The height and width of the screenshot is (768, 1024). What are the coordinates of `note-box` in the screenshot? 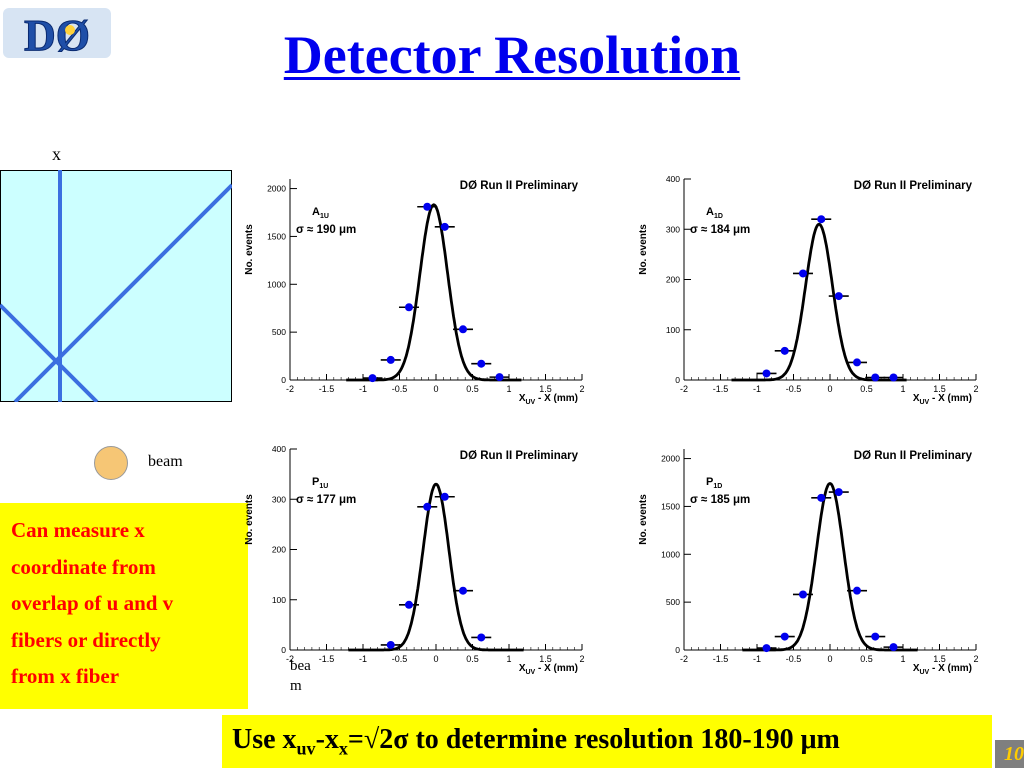 It's located at (124, 606).